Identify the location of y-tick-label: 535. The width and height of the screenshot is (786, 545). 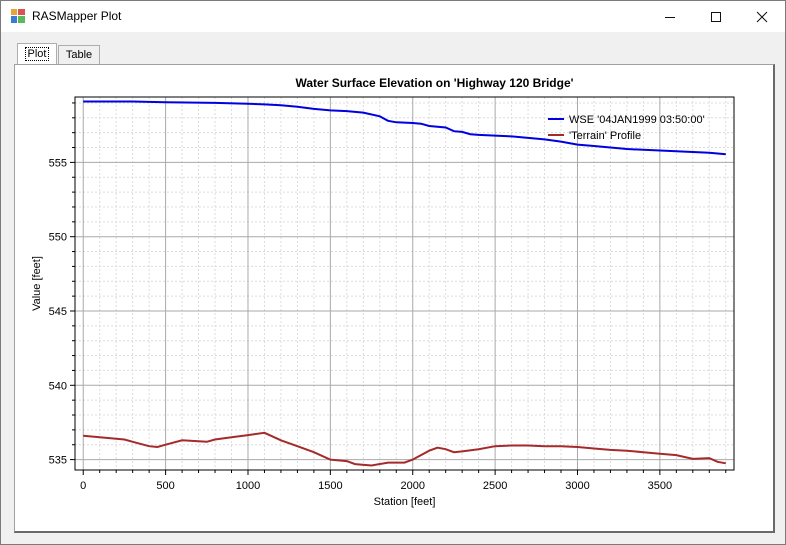
(58, 461).